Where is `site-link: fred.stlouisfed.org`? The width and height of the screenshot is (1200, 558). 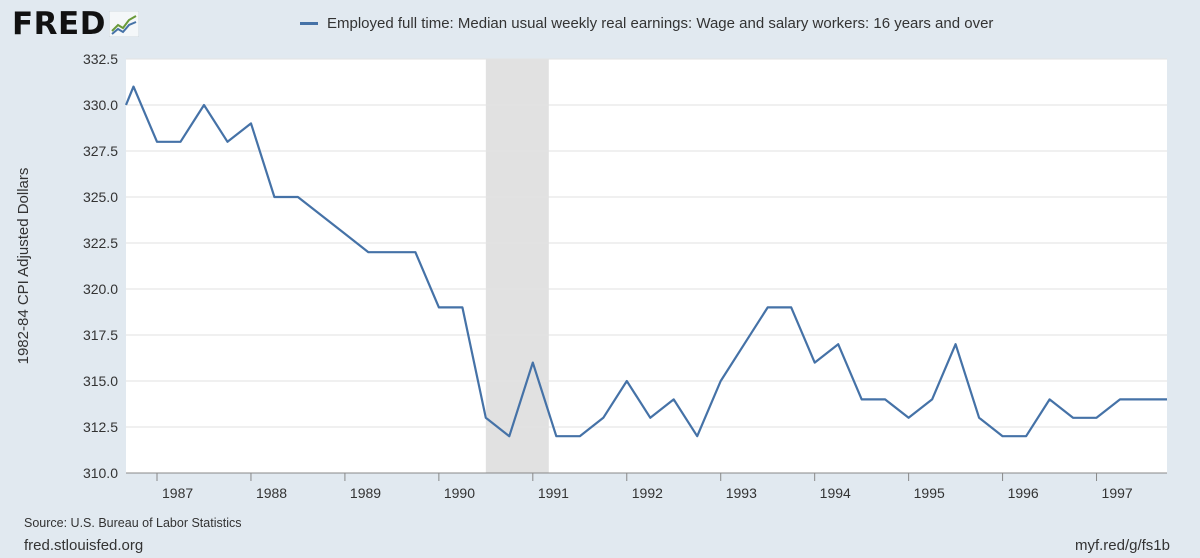 site-link: fred.stlouisfed.org is located at coordinates (84, 545).